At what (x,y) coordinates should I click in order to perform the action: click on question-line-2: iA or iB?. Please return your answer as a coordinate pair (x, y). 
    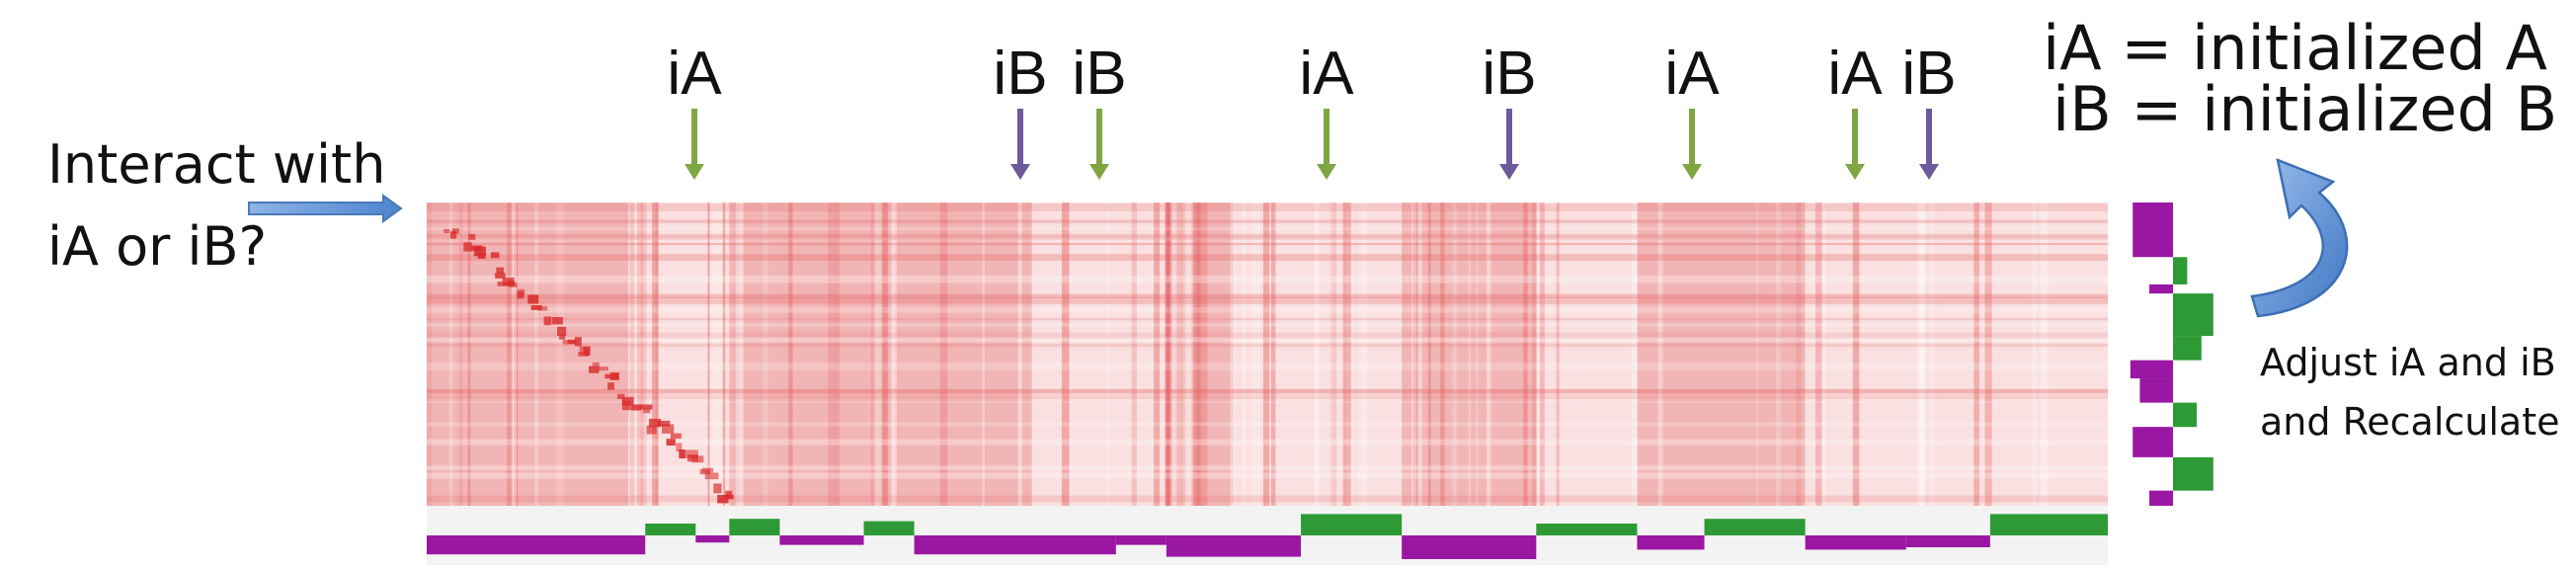
    Looking at the image, I should click on (157, 246).